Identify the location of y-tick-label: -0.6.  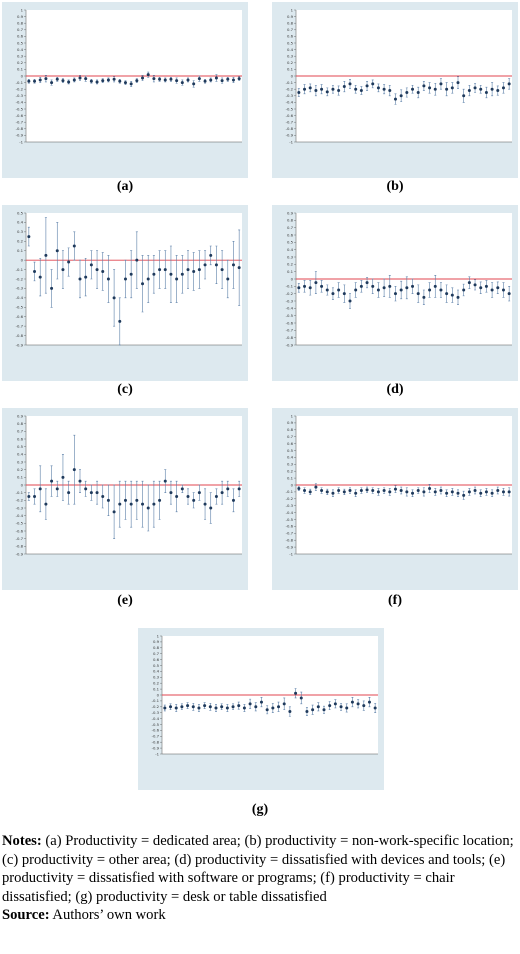
(20, 316).